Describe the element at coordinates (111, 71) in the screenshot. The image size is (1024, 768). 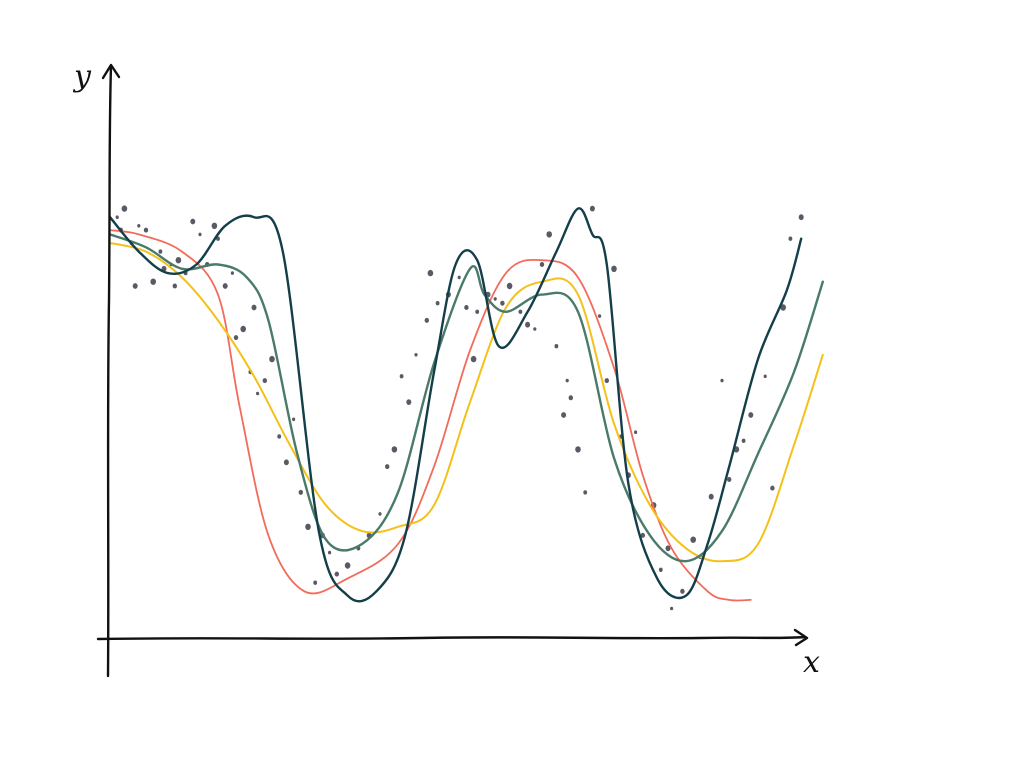
I see `y-axis-arrowhead` at that location.